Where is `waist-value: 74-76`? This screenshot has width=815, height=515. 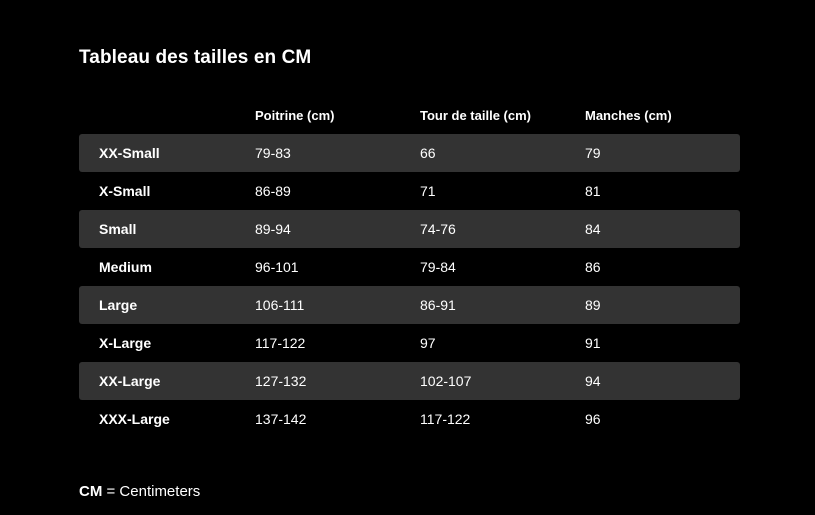
waist-value: 74-76 is located at coordinates (438, 229).